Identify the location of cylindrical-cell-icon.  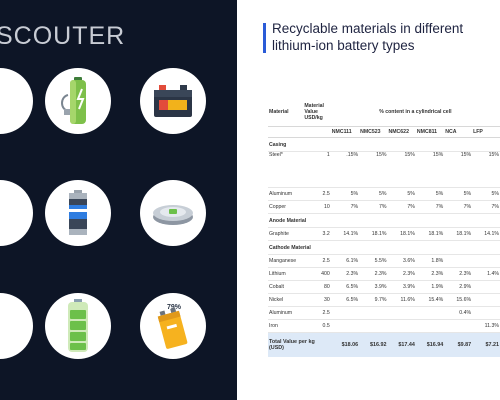
(78, 213).